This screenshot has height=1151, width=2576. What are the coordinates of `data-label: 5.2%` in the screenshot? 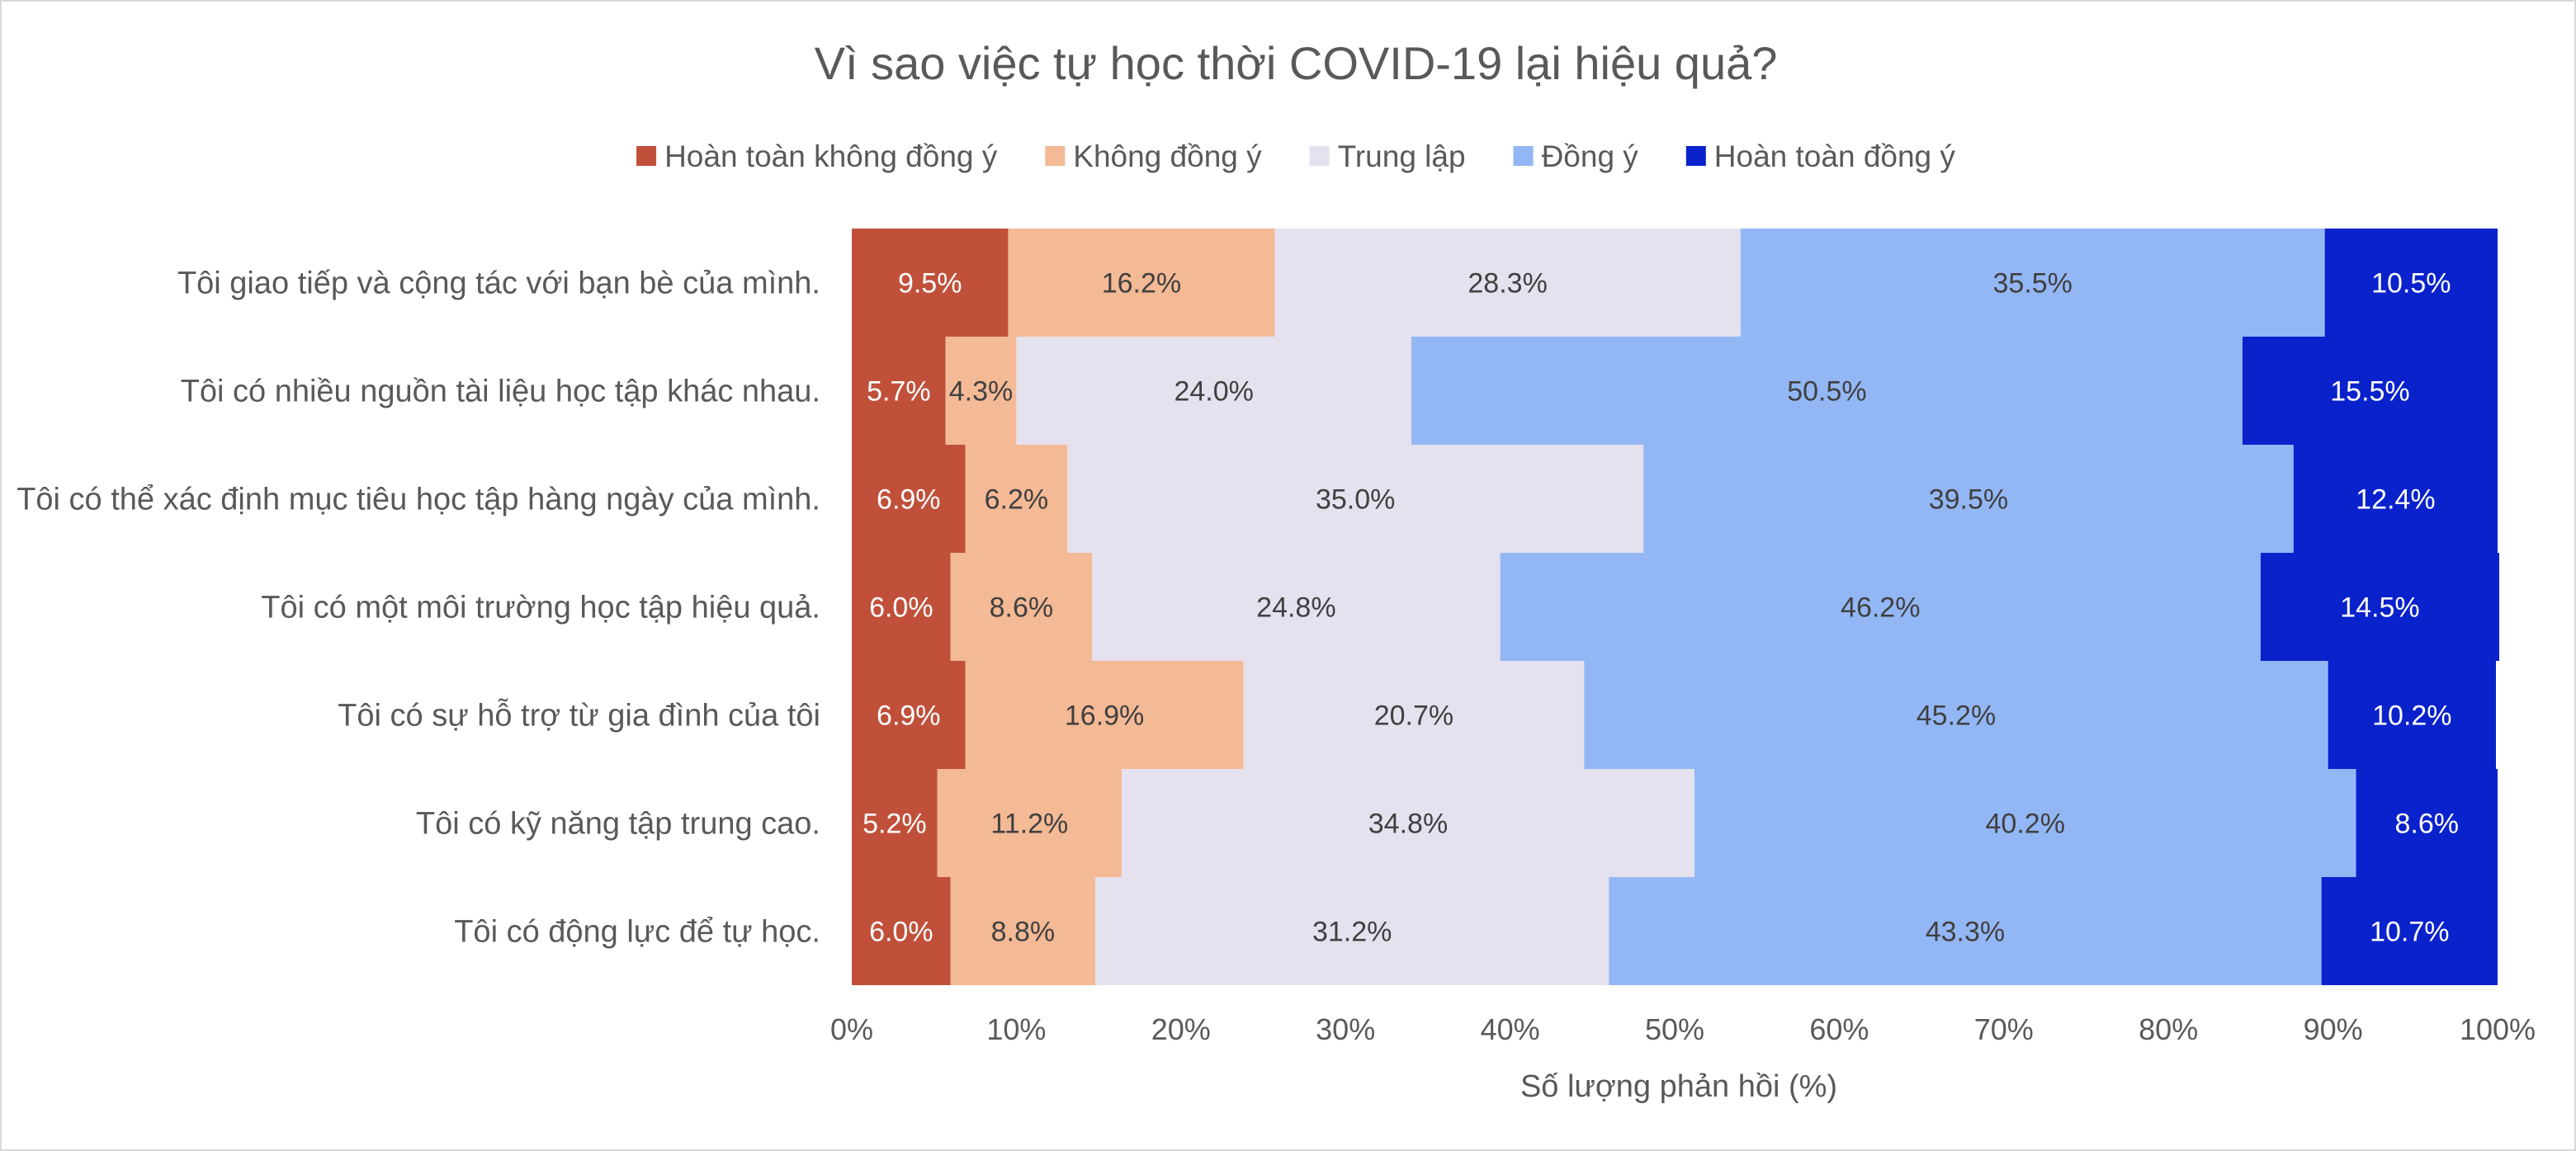 It's located at (895, 824).